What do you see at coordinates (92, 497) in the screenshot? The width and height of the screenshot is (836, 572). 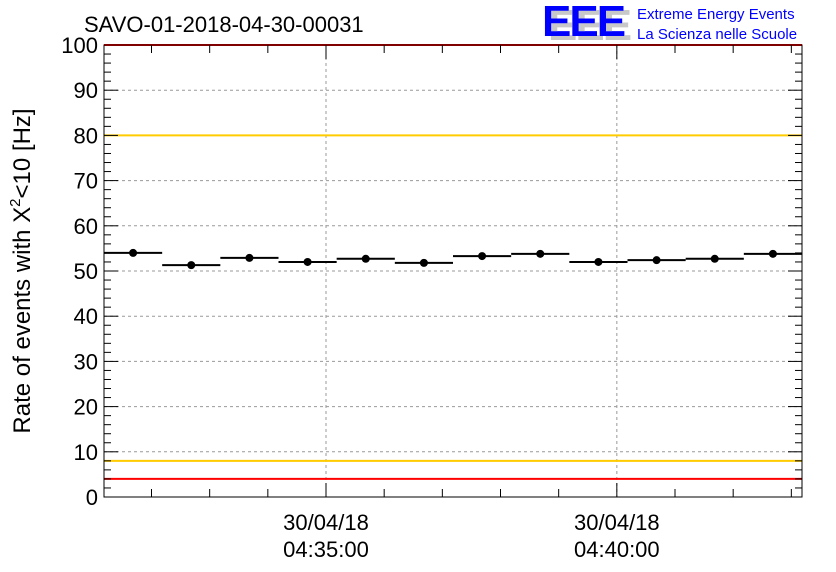 I see `y-tick-label: 0` at bounding box center [92, 497].